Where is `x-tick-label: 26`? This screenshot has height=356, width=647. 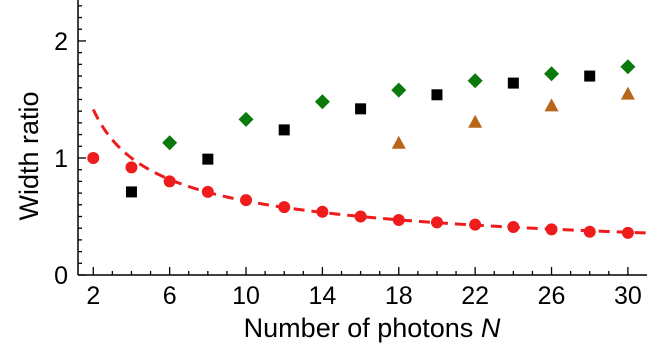 x-tick-label: 26 is located at coordinates (552, 296).